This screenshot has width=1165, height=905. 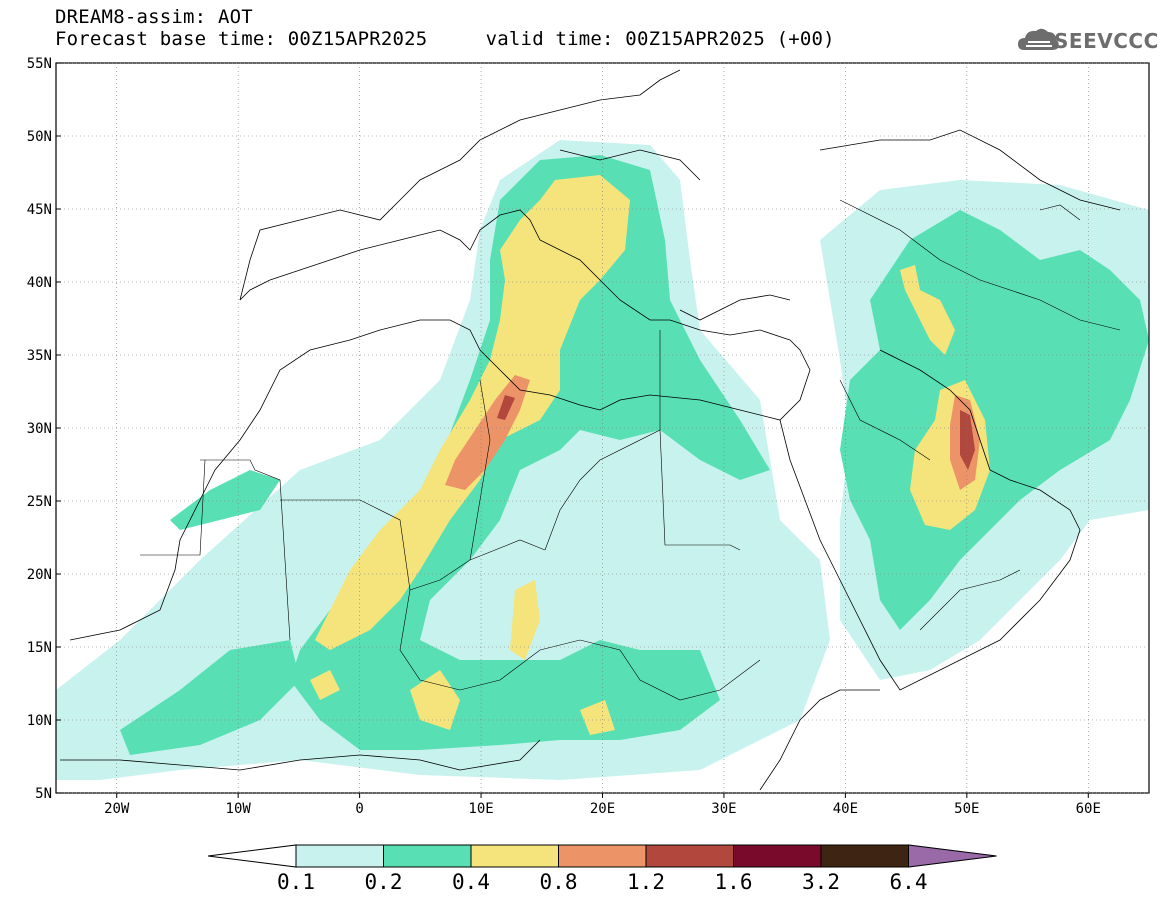 I want to click on cloud-logo-icon, so click(x=1038, y=39).